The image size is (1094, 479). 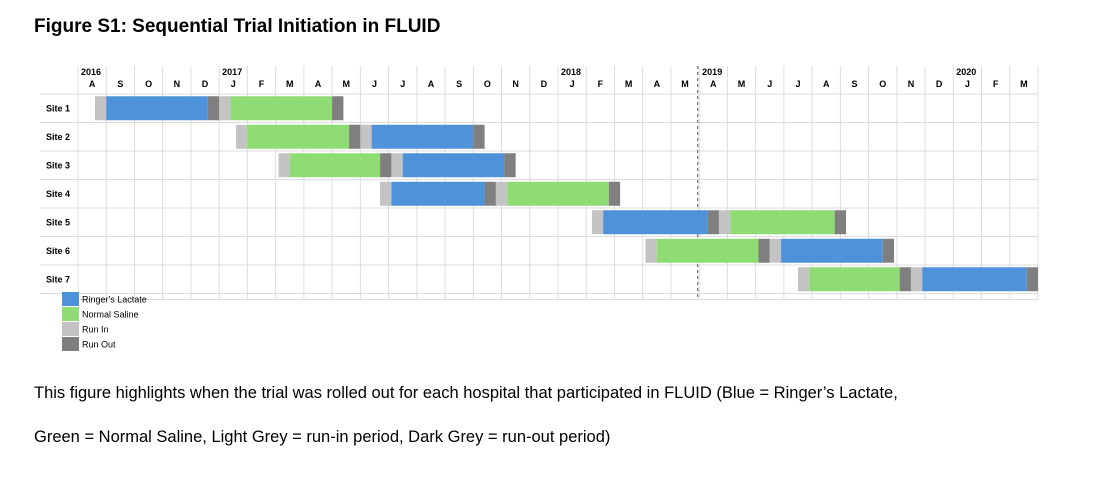 I want to click on year-label: 2018, so click(x=571, y=72).